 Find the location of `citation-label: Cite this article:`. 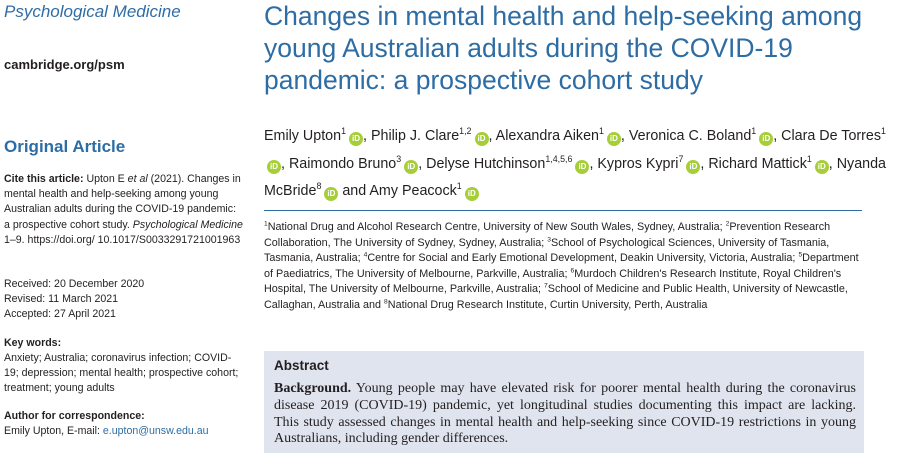

citation-label: Cite this article: is located at coordinates (44, 179).